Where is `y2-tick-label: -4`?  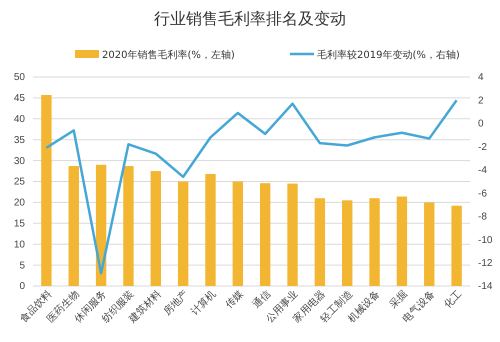 y2-tick-label: -4 is located at coordinates (483, 170).